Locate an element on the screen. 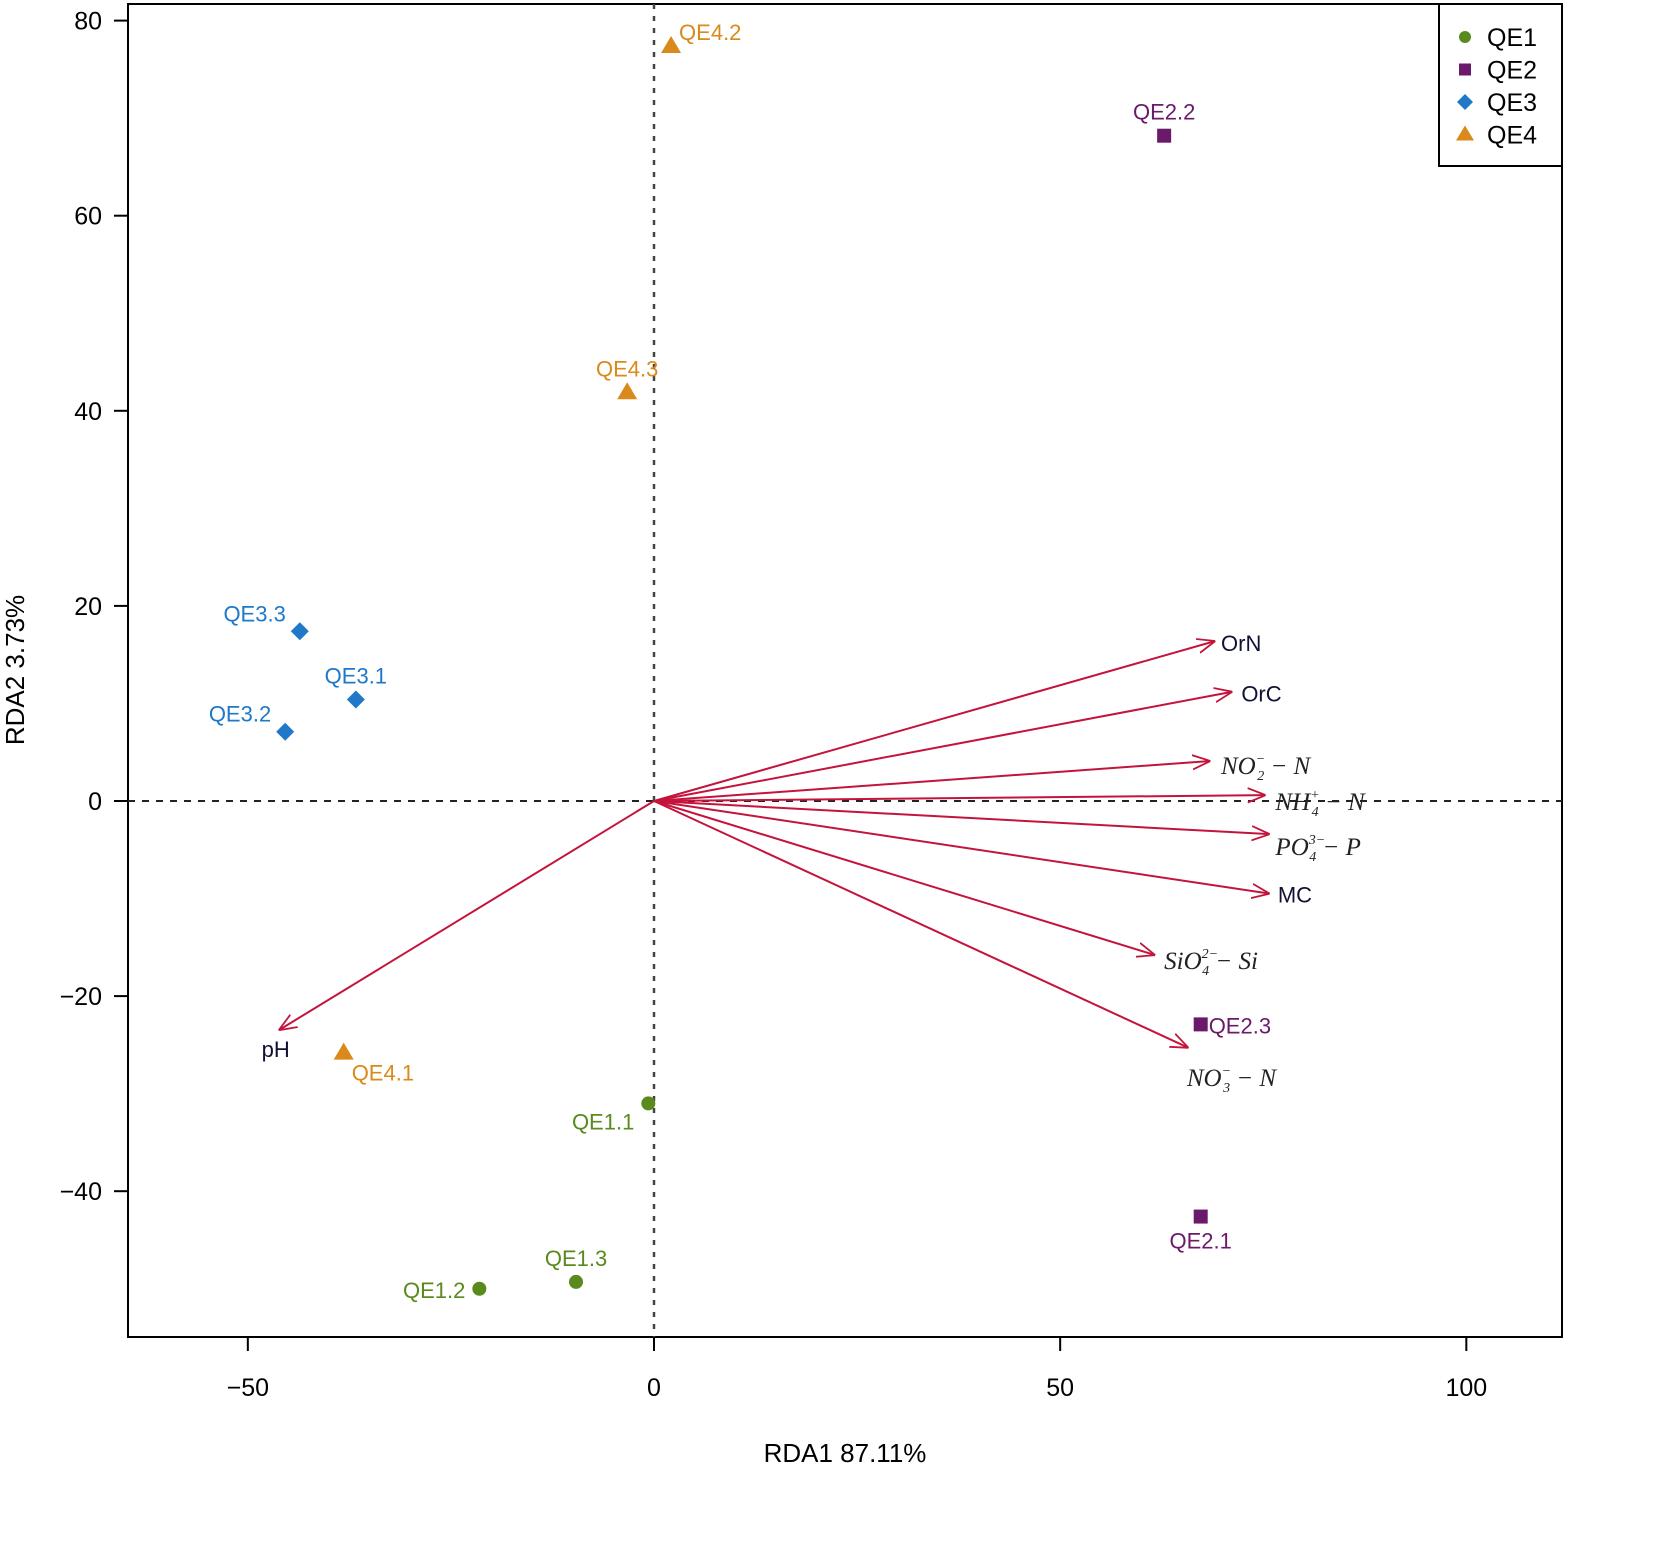 This screenshot has height=1561, width=1667. point-label-qe4-1: QE4.1 is located at coordinates (383, 1073).